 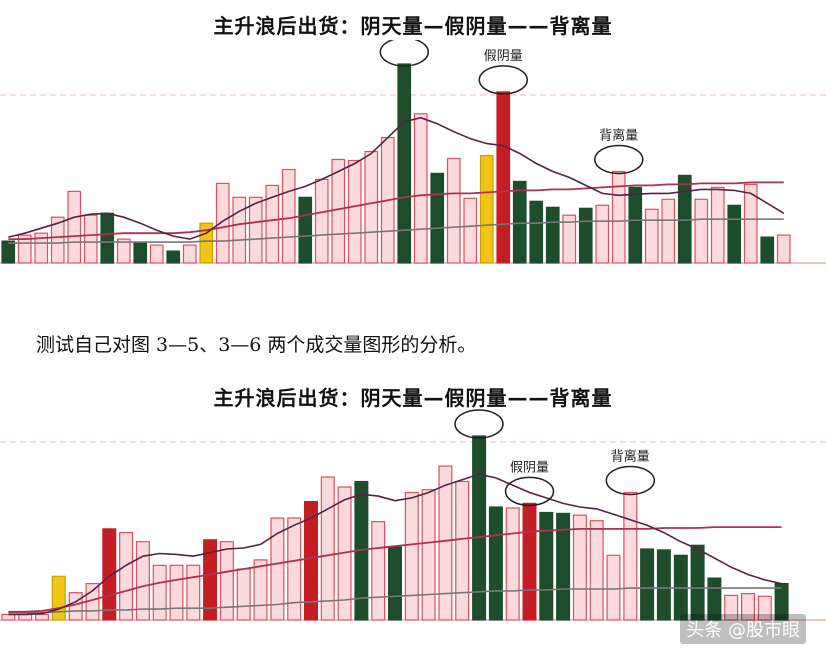 What do you see at coordinates (396, 231) in the screenshot?
I see `top-ma-base-line` at bounding box center [396, 231].